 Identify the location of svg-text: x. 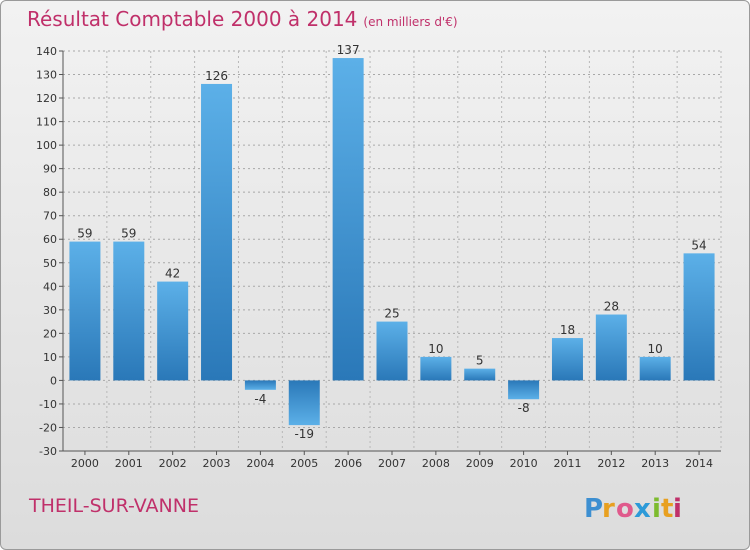
(642, 509).